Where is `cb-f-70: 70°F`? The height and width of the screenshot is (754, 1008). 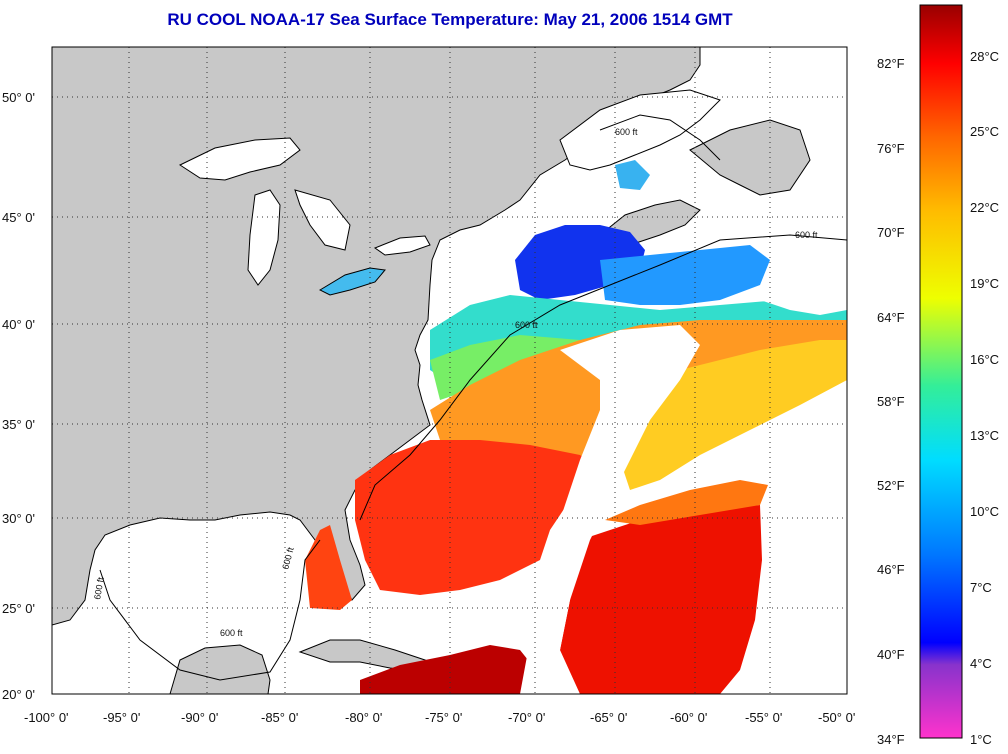
cb-f-70: 70°F is located at coordinates (891, 232).